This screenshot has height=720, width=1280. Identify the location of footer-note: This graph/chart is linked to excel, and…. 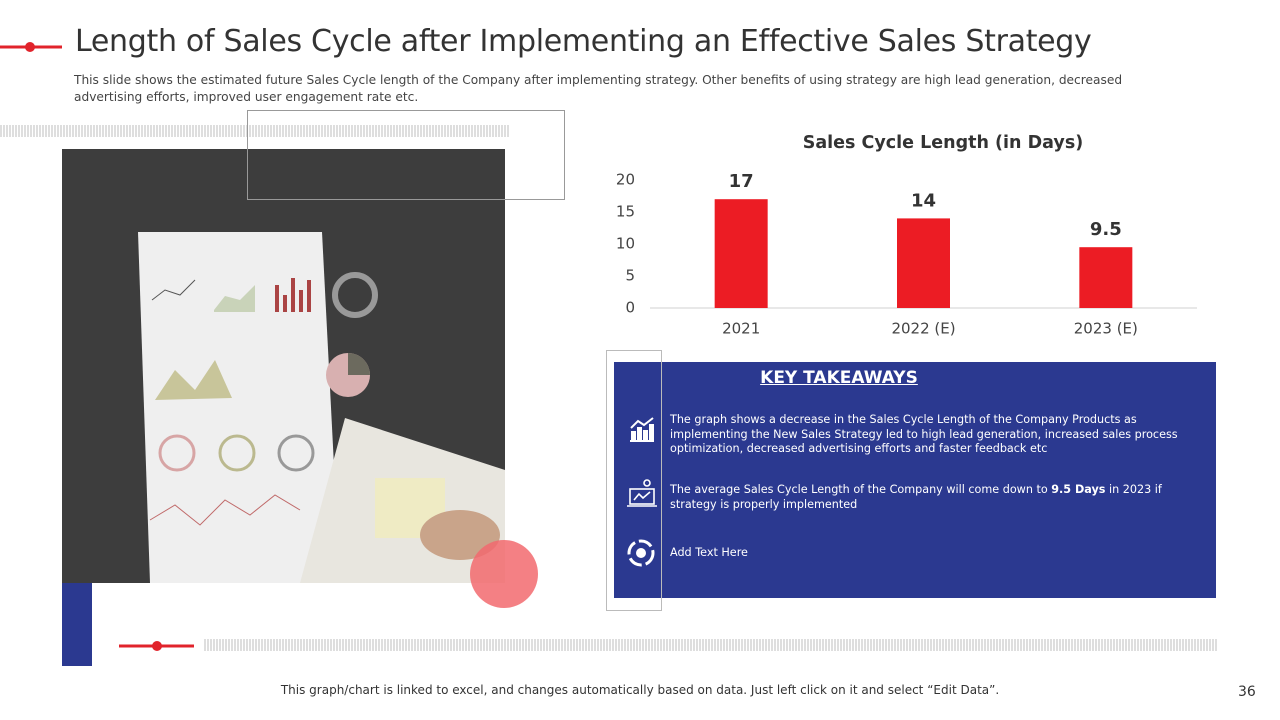
(640, 690).